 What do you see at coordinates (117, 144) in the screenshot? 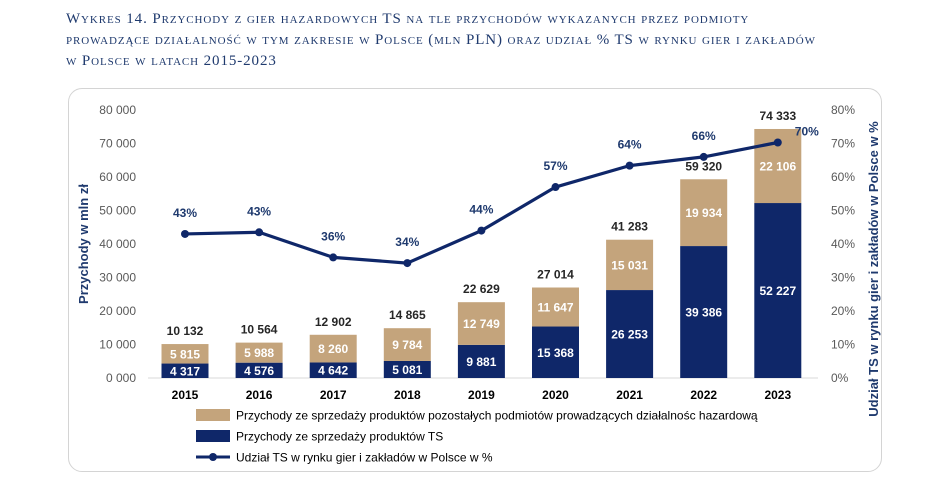
I see `y-tick-label: 70 000` at bounding box center [117, 144].